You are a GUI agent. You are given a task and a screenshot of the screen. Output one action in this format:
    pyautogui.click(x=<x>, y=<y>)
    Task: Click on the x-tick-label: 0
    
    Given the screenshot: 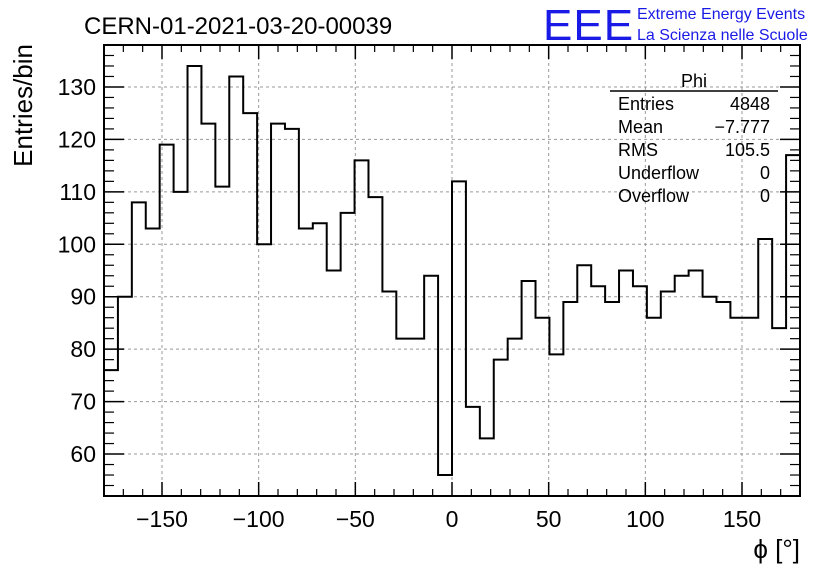 What is the action you would take?
    pyautogui.click(x=452, y=519)
    